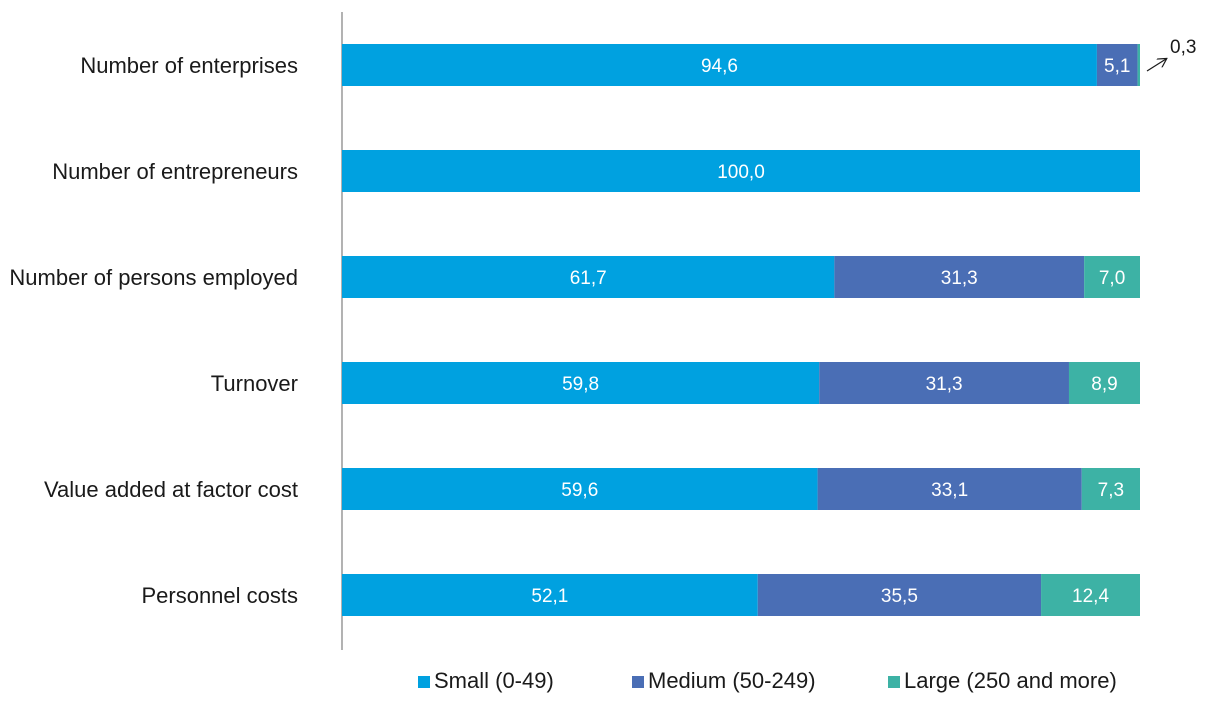 The height and width of the screenshot is (706, 1210). I want to click on data-label: 59,6, so click(579, 490).